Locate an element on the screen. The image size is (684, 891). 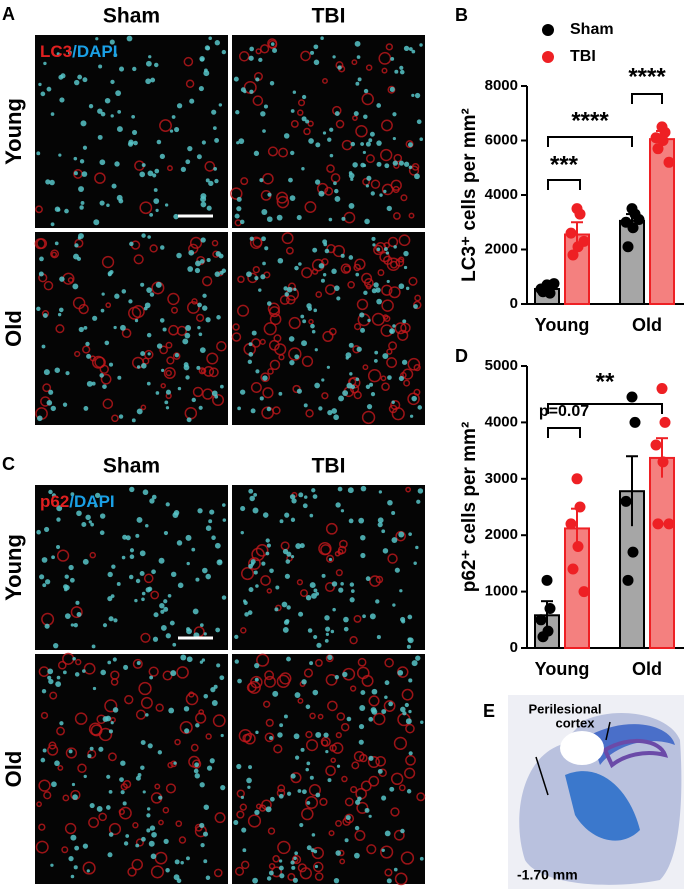
stain-dapi: /DAPI is located at coordinates (91, 501).